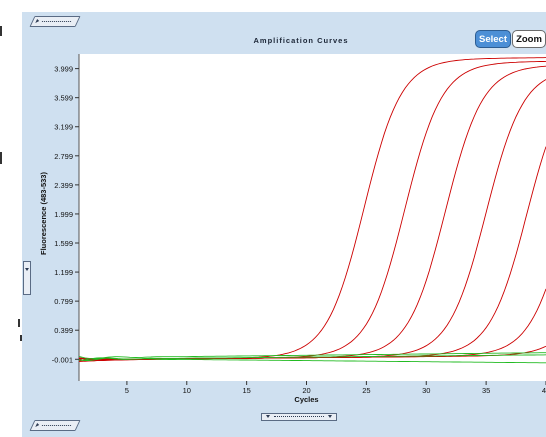  I want to click on x-tick-label: 5, so click(127, 390).